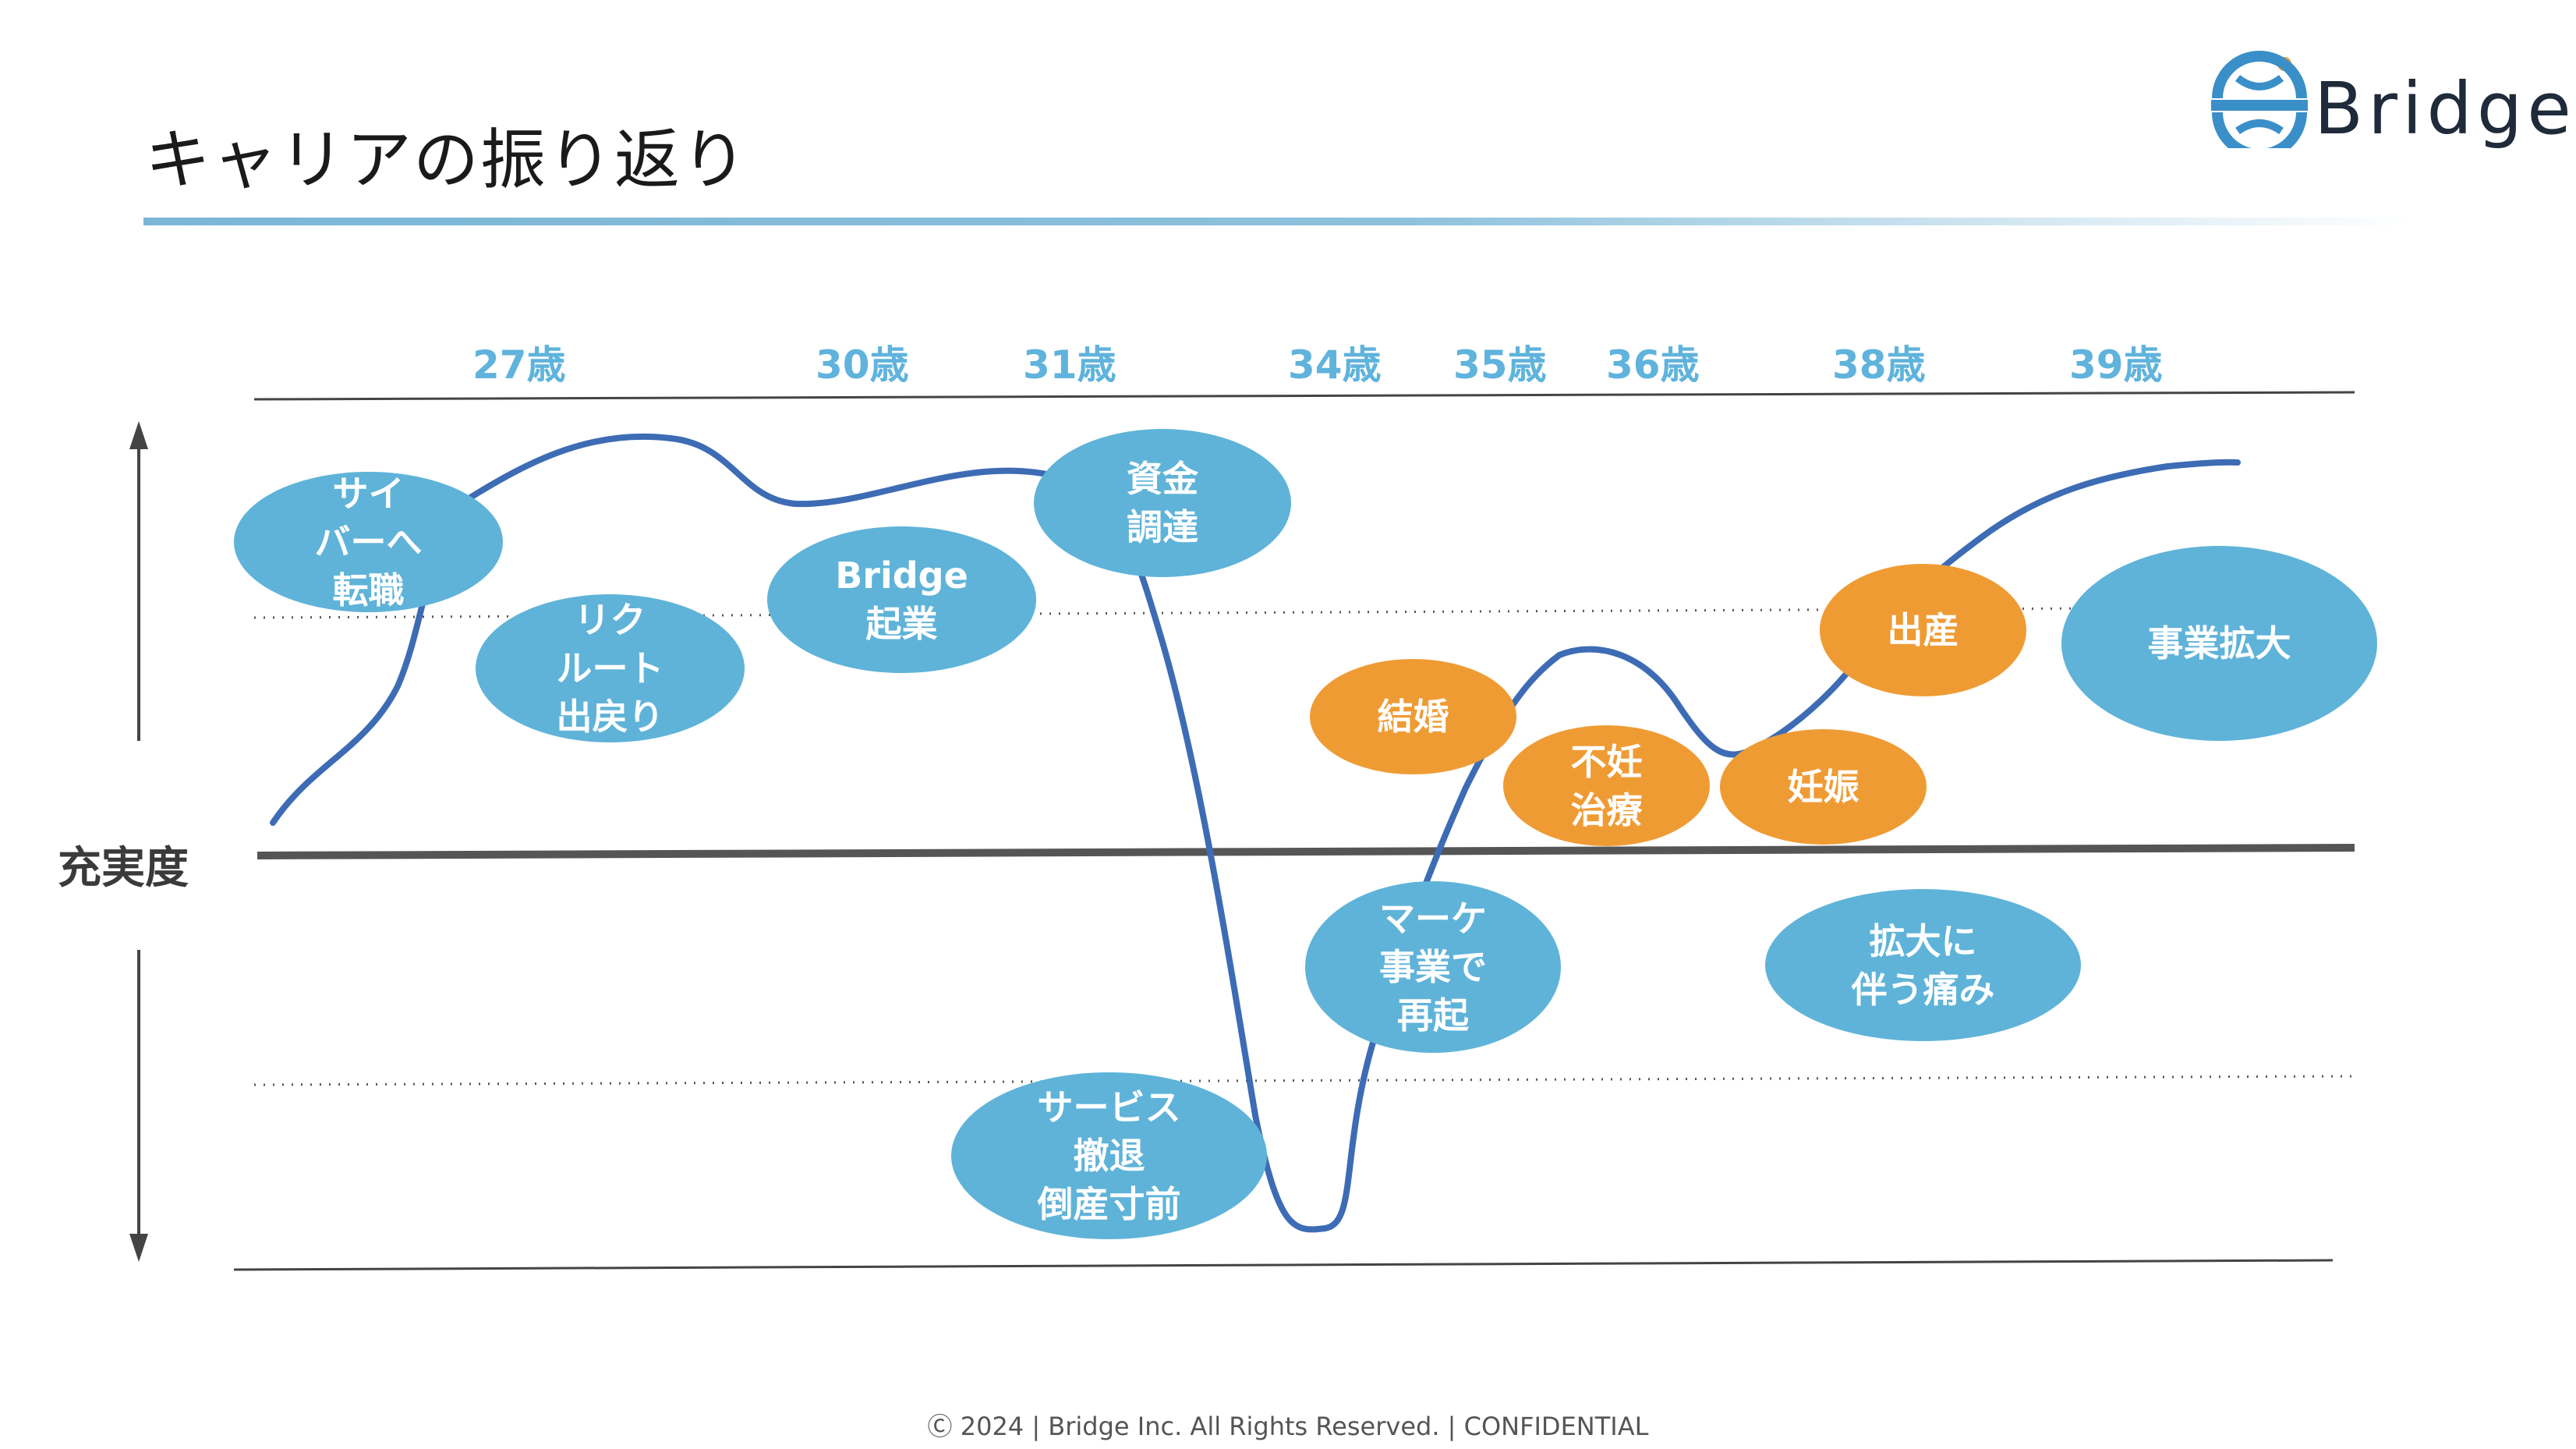 This screenshot has height=1449, width=2576. I want to click on age-label: 36歳, so click(1653, 365).